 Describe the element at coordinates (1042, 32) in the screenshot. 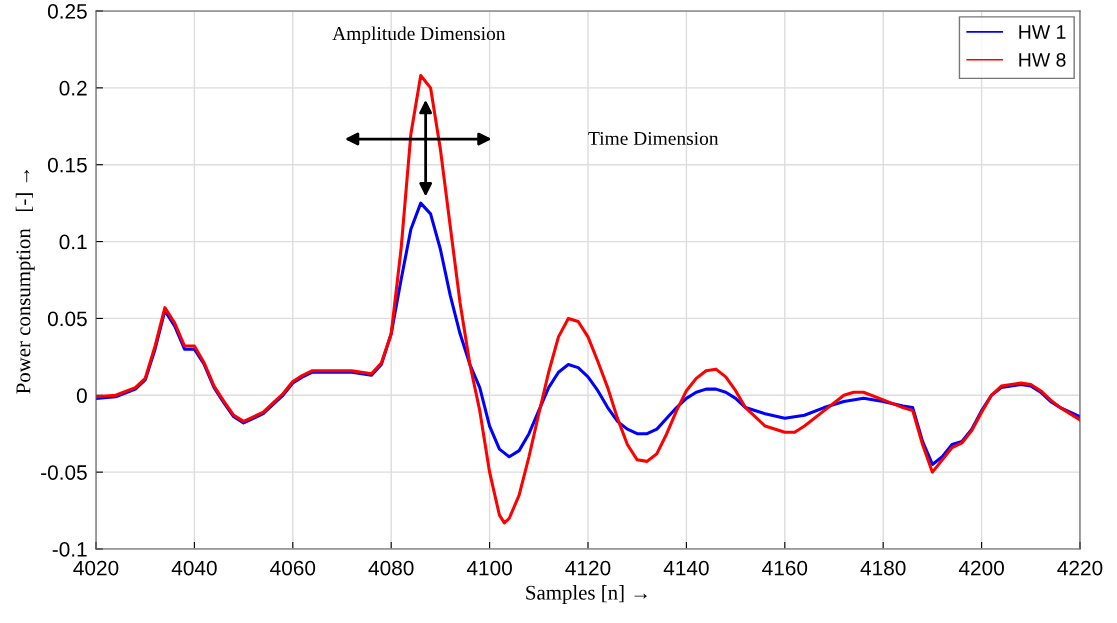

I see `legend-label: HW 1` at that location.